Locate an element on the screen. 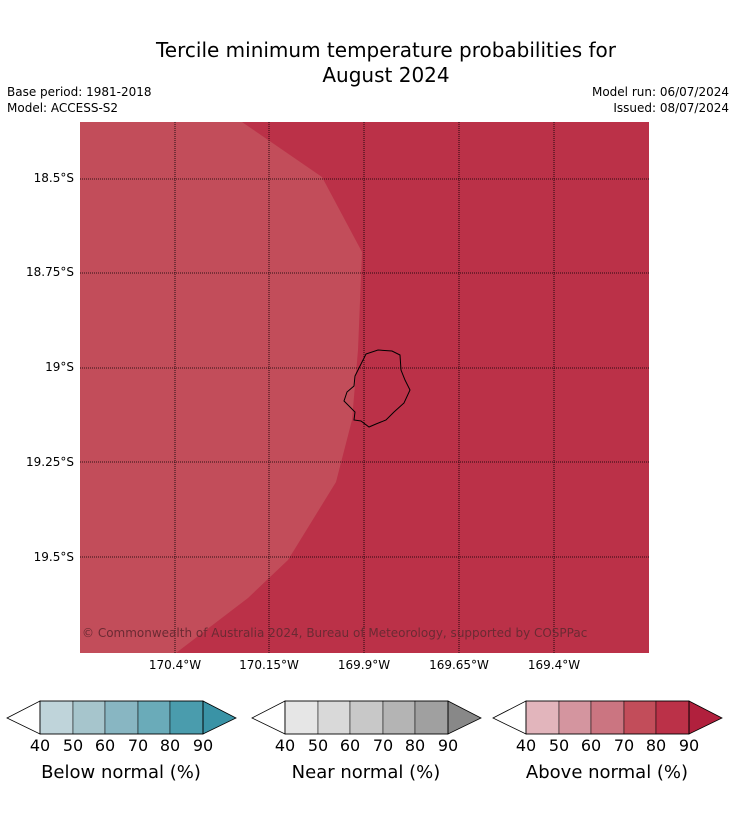  lon-label-2: 170.15°W is located at coordinates (269, 665).